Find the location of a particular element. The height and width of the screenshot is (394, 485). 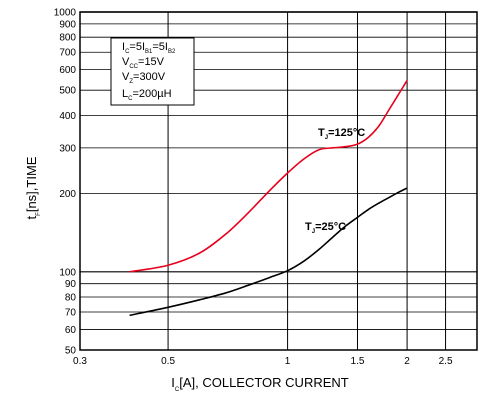

condition-vcc: VCC=15V is located at coordinates (143, 63).